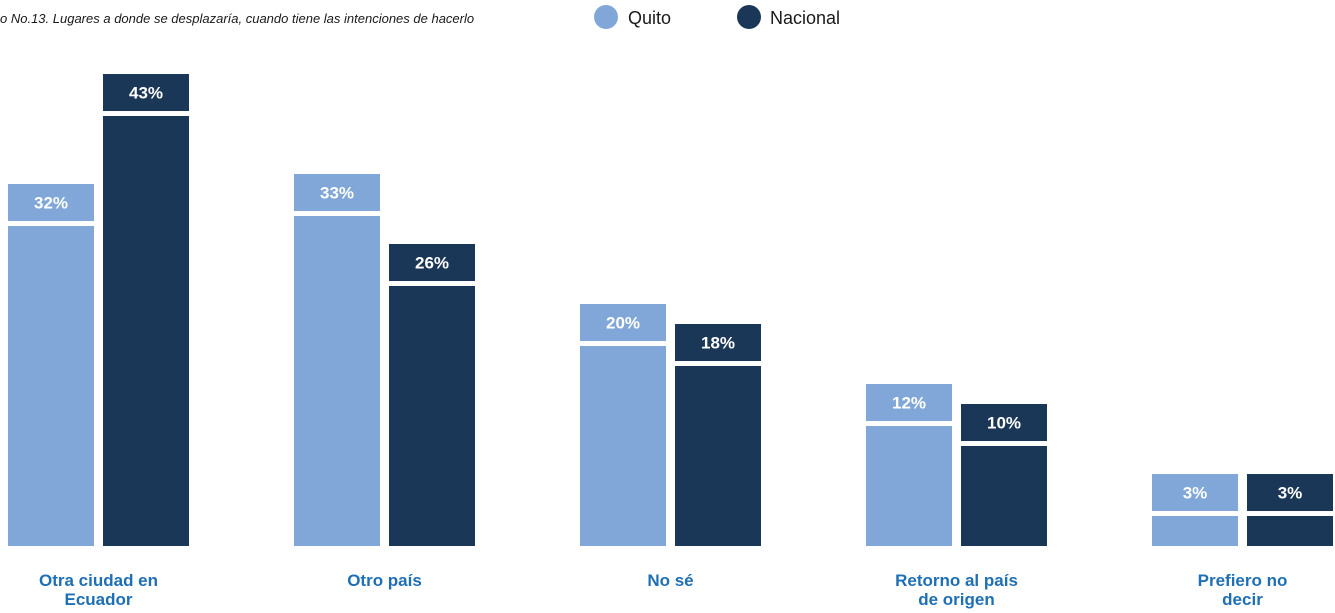  I want to click on data-label-box-nacional-prefiero-no-decir, so click(1290, 492).